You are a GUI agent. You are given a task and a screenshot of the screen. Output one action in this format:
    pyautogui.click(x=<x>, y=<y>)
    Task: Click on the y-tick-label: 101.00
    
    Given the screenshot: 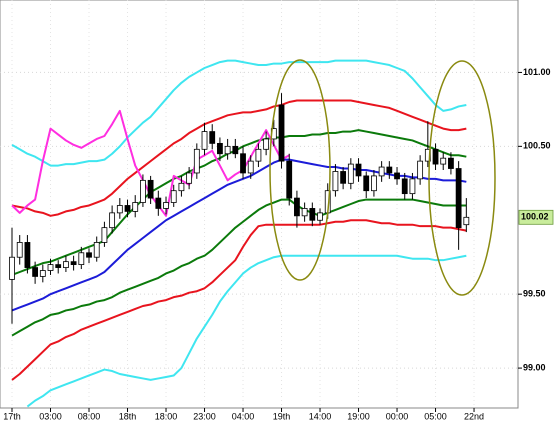 What is the action you would take?
    pyautogui.click(x=537, y=72)
    